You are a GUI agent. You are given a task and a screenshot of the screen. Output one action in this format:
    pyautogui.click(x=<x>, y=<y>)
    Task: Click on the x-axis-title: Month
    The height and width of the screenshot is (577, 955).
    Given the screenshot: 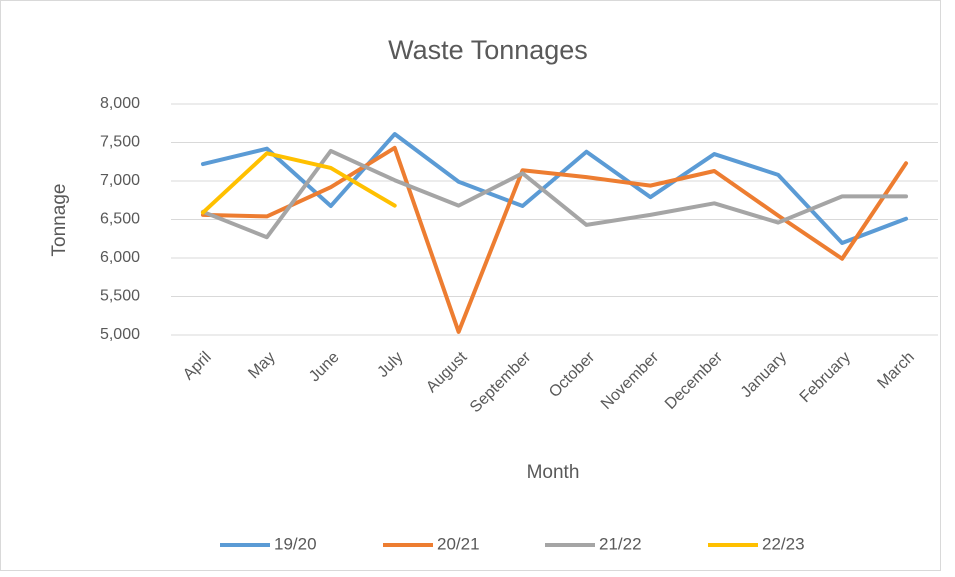 What is the action you would take?
    pyautogui.click(x=553, y=472)
    